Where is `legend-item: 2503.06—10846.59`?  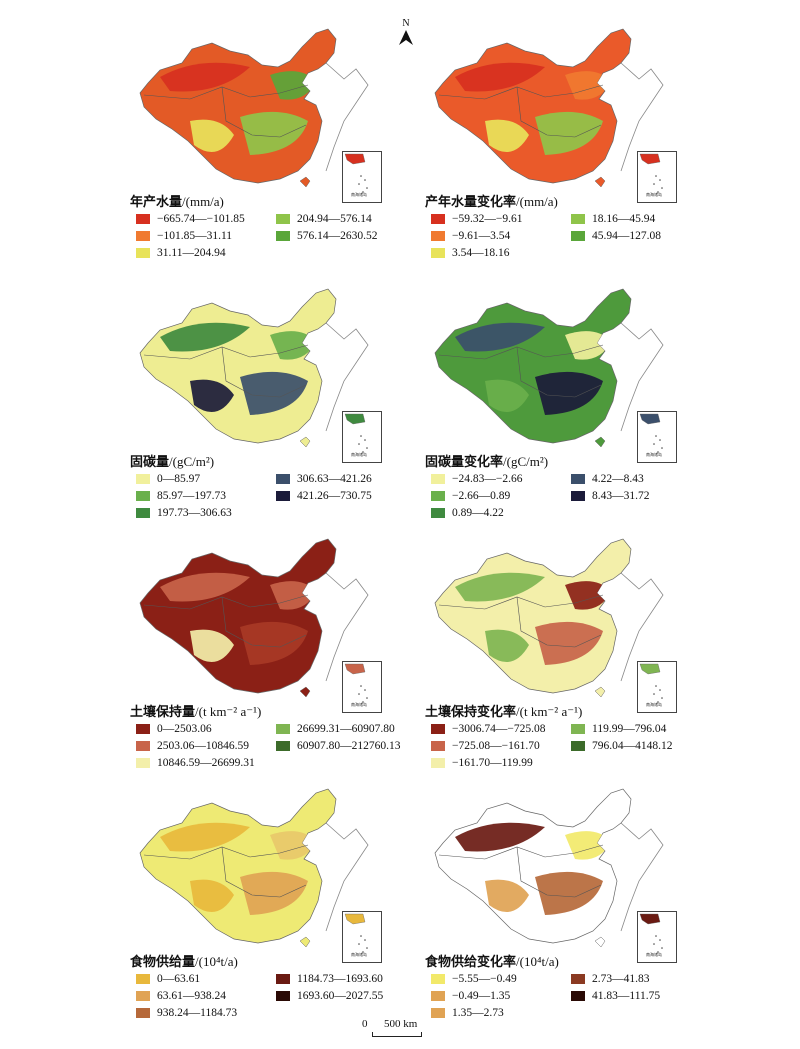 legend-item: 2503.06—10846.59 is located at coordinates (192, 746).